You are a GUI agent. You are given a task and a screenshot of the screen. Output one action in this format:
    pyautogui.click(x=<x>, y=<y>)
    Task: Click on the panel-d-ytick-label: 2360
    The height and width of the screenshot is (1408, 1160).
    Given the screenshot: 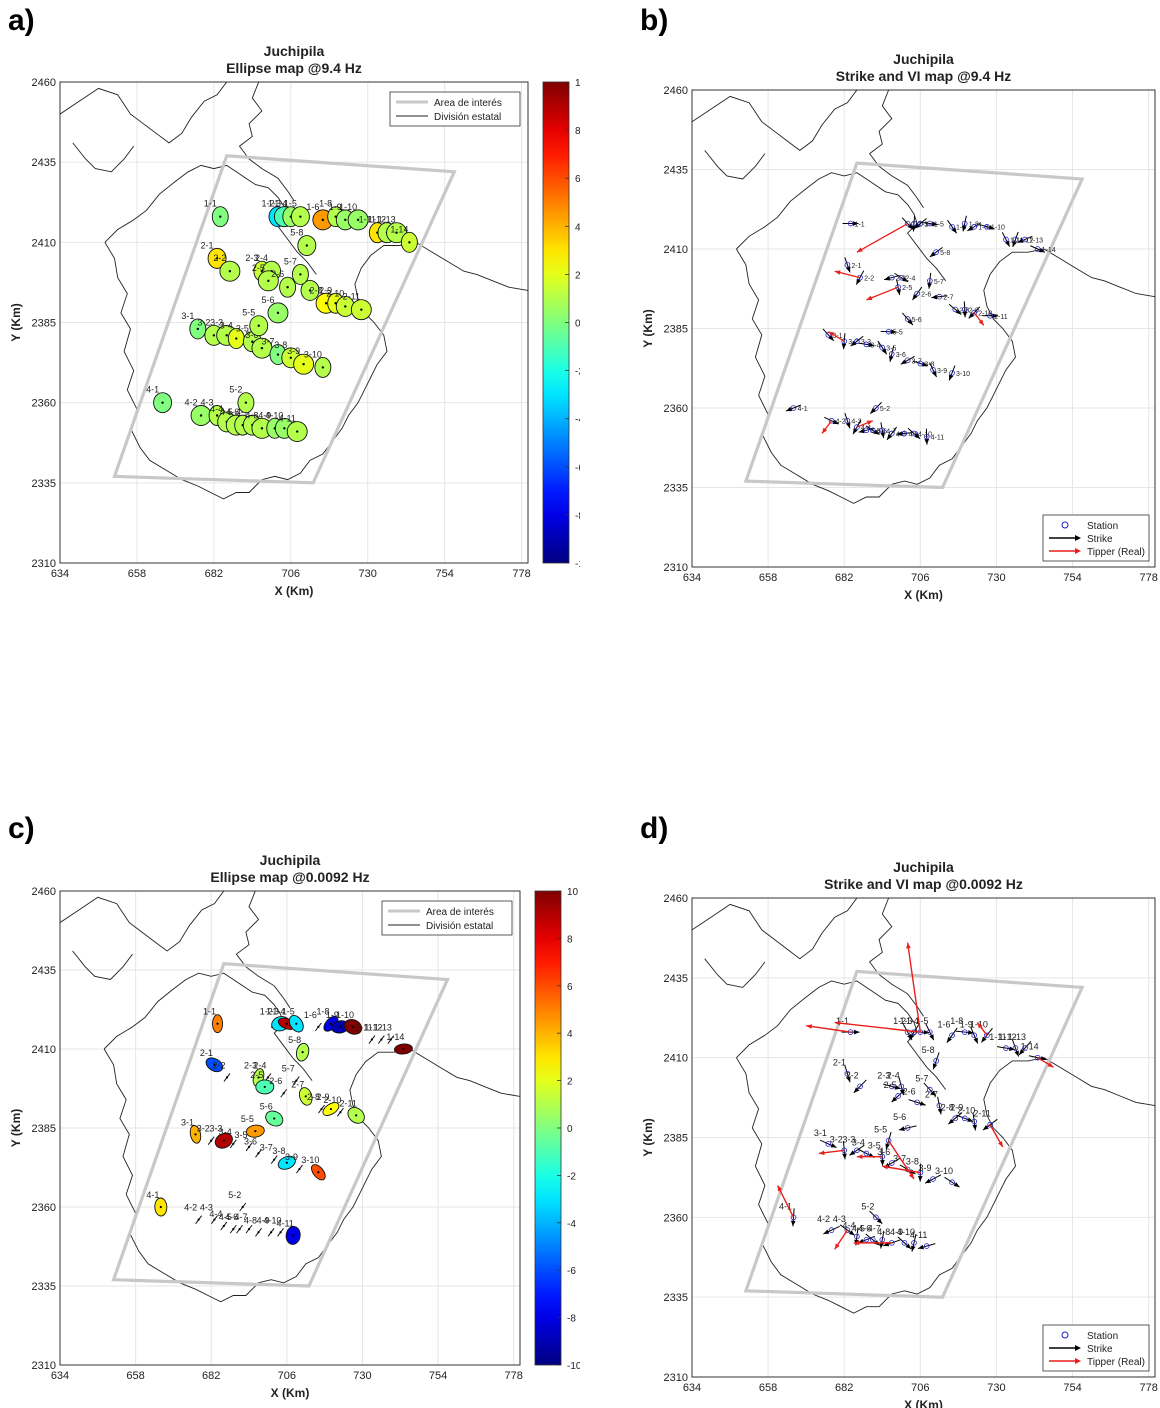 What is the action you would take?
    pyautogui.click(x=676, y=1218)
    